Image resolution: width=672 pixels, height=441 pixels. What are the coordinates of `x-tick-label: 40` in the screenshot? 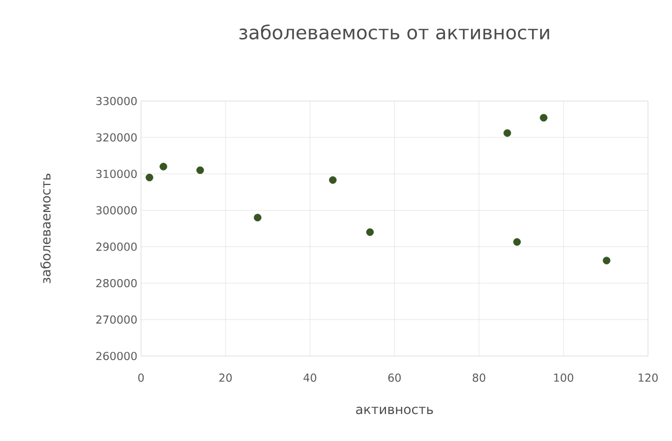 It's located at (310, 378).